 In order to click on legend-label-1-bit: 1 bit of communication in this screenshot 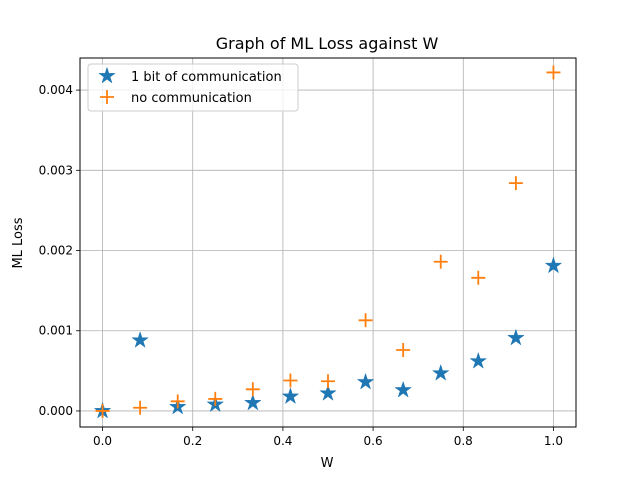, I will do `click(206, 77)`.